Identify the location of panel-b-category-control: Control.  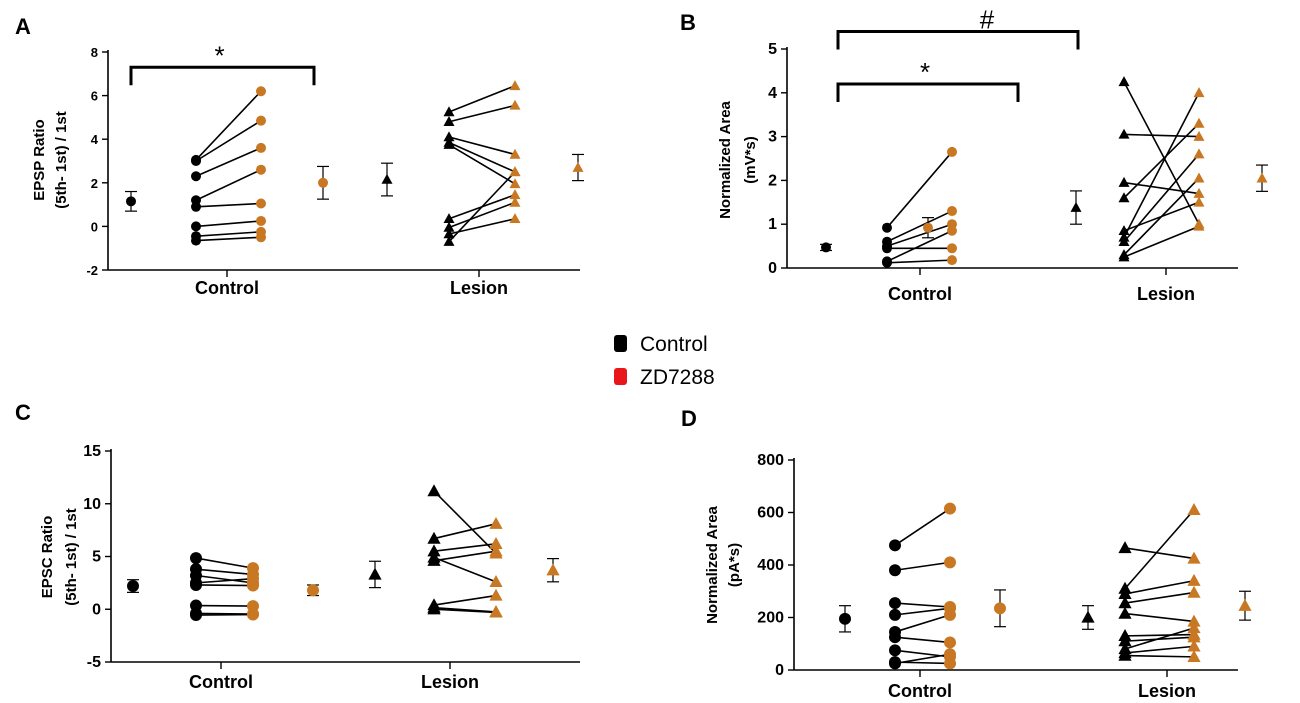
(920, 294).